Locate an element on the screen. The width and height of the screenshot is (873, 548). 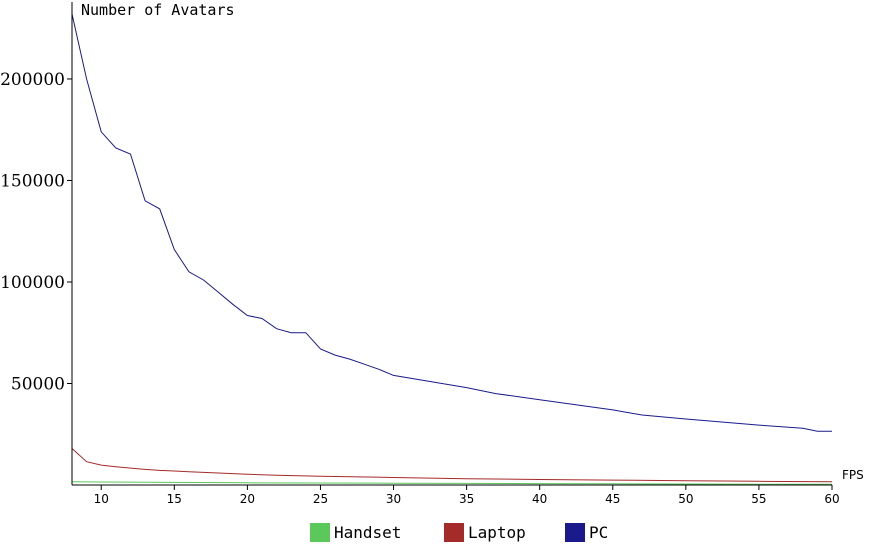
x-tick-label: 35 is located at coordinates (466, 499).